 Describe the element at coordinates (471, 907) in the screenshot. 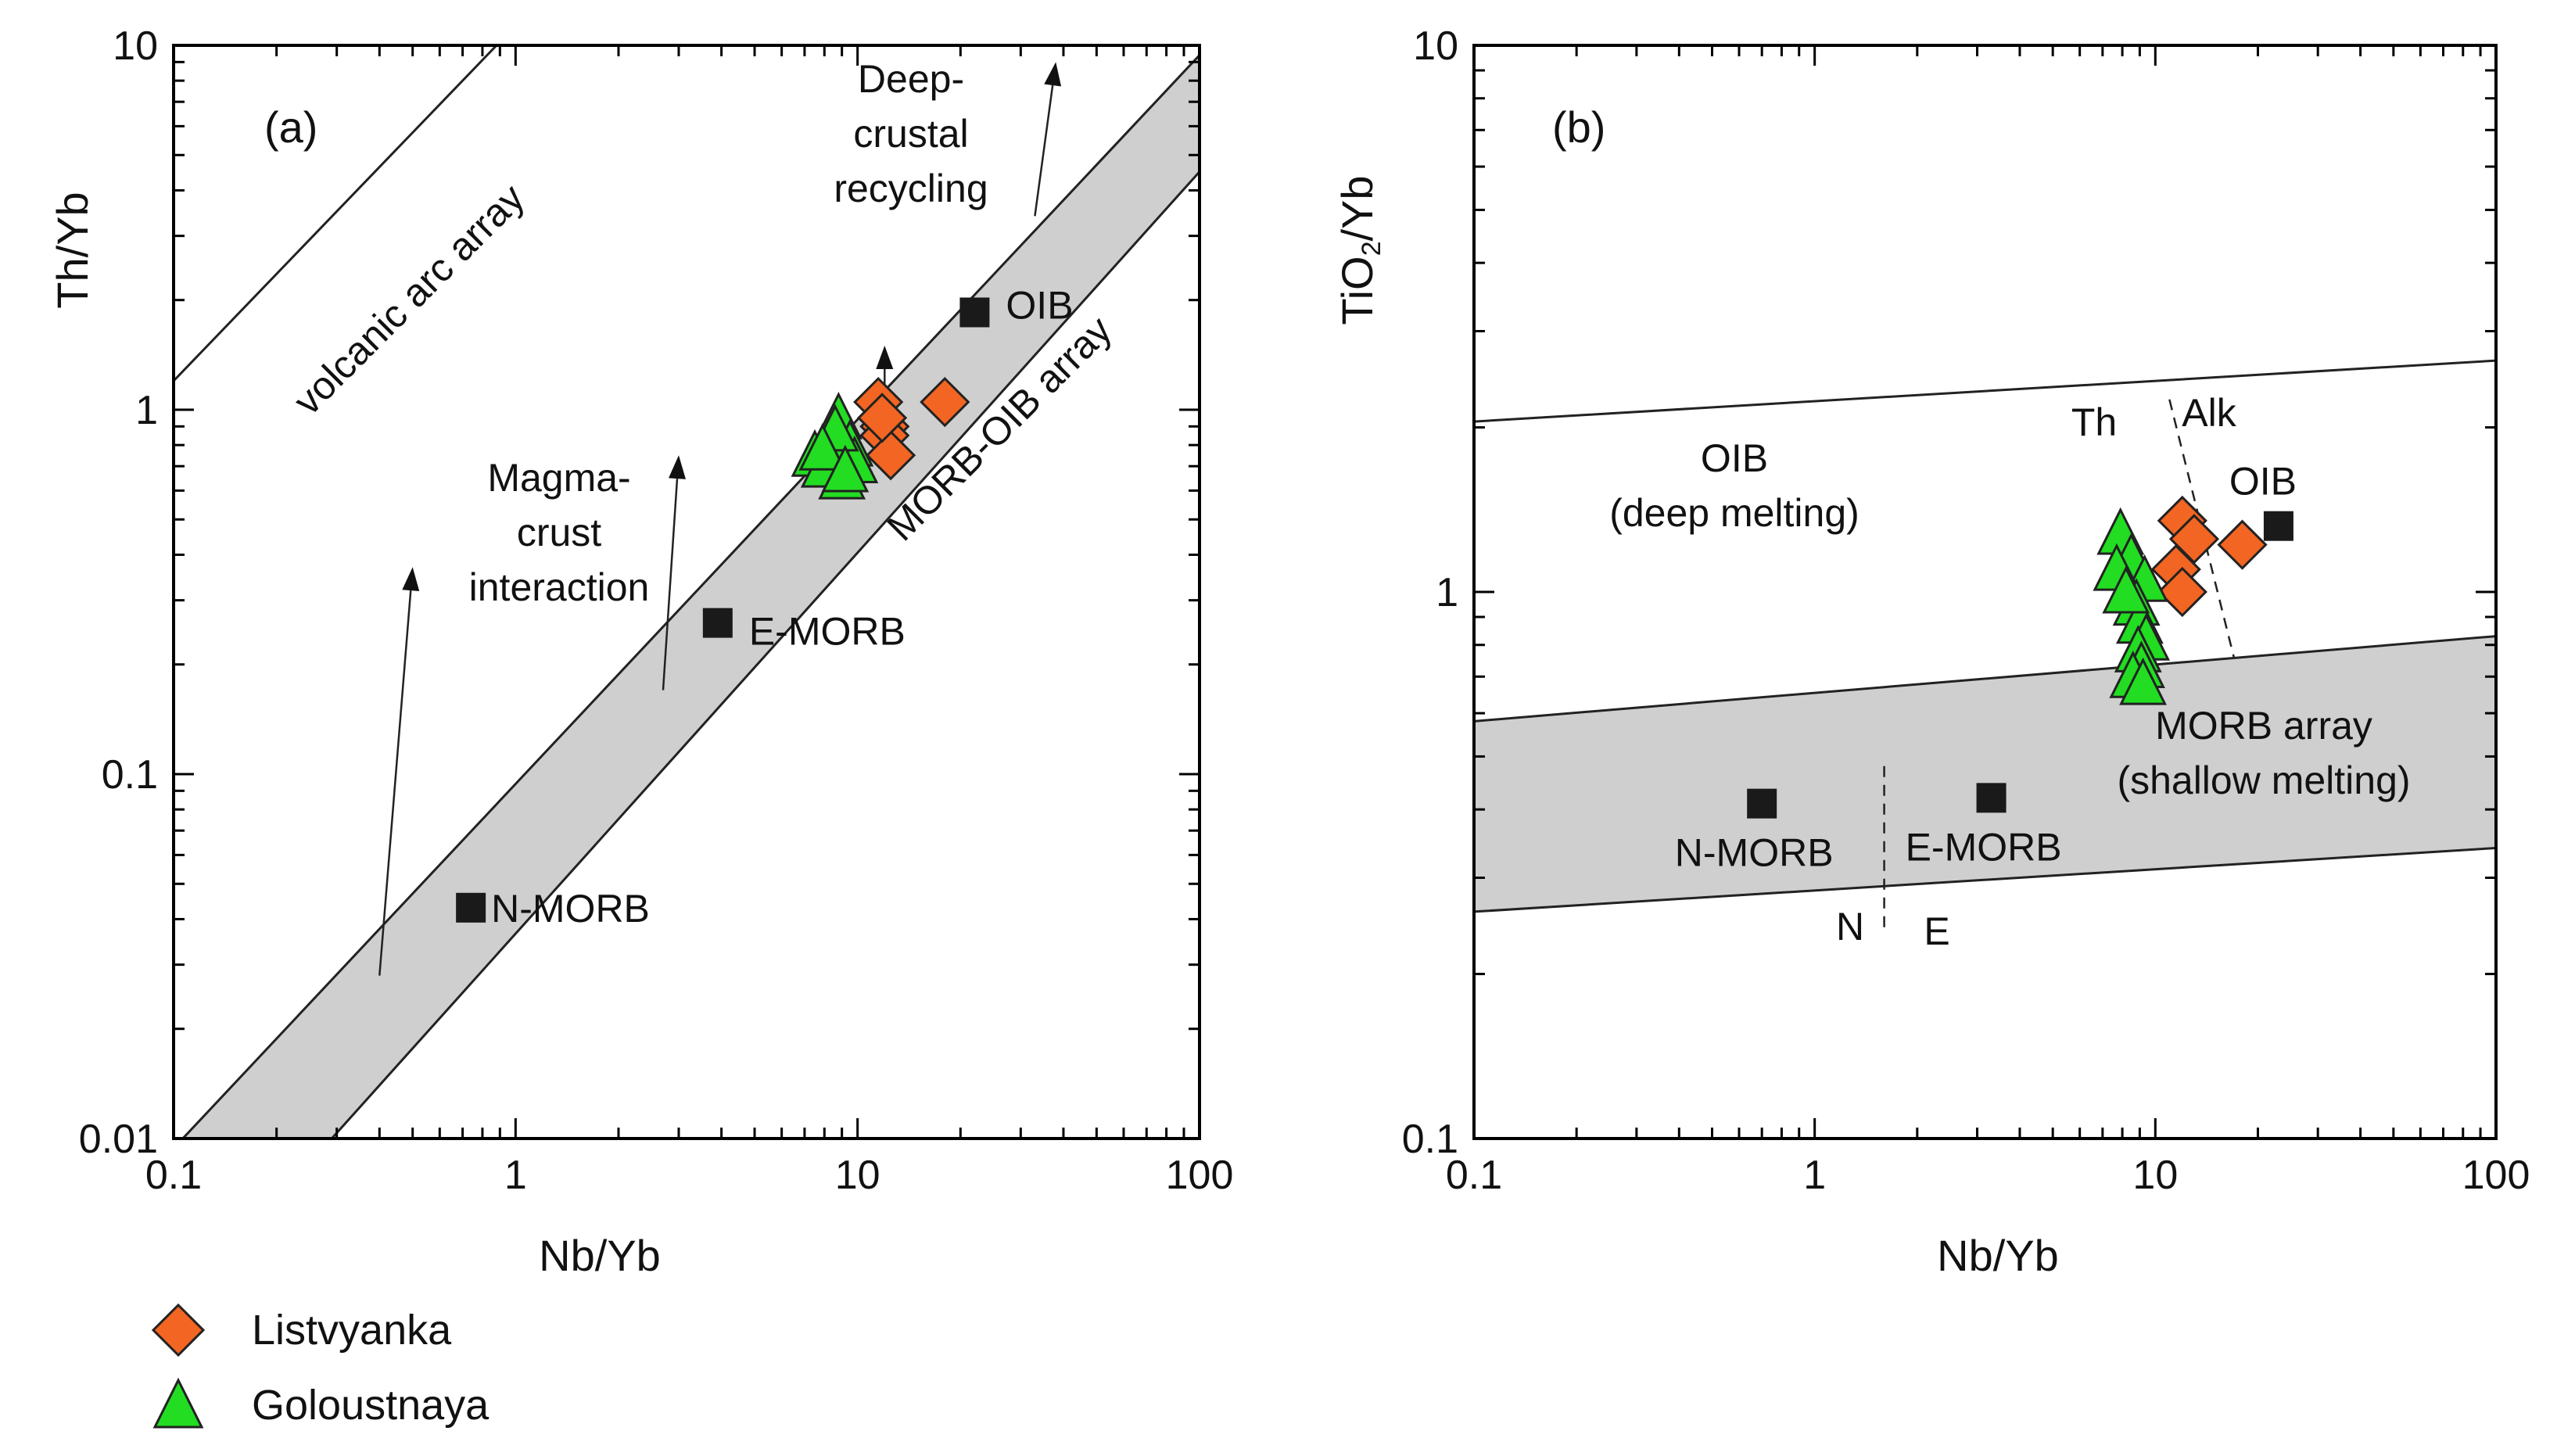

I see `panel-a-ref-n-morb-marker` at that location.